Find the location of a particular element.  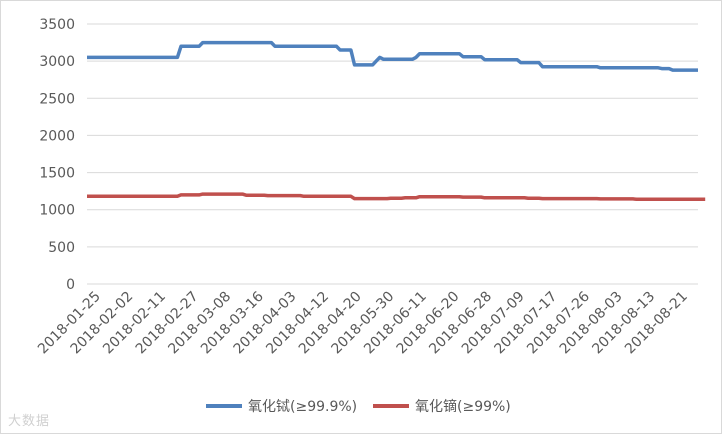

y-tick-label: 2000 is located at coordinates (57, 136).